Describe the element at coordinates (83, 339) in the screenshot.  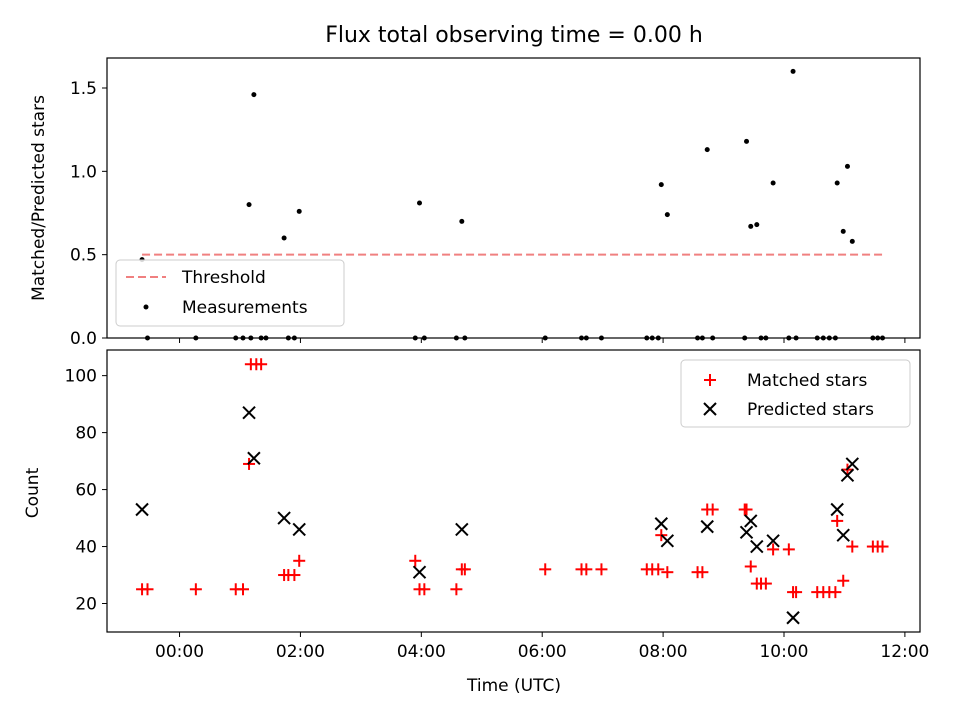
I see `top-ytick-label: 0.0` at that location.